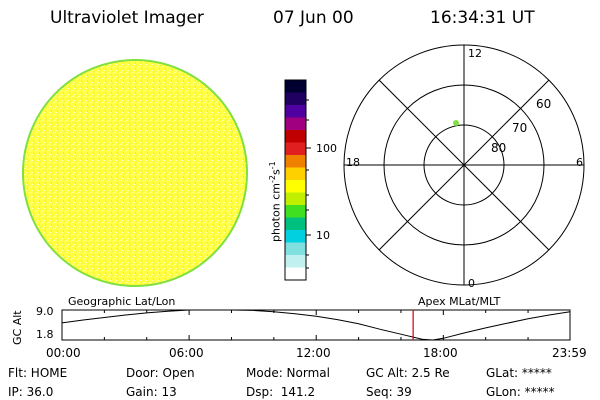  Describe the element at coordinates (288, 373) in the screenshot. I see `status-mode: Mode: Normal` at that location.